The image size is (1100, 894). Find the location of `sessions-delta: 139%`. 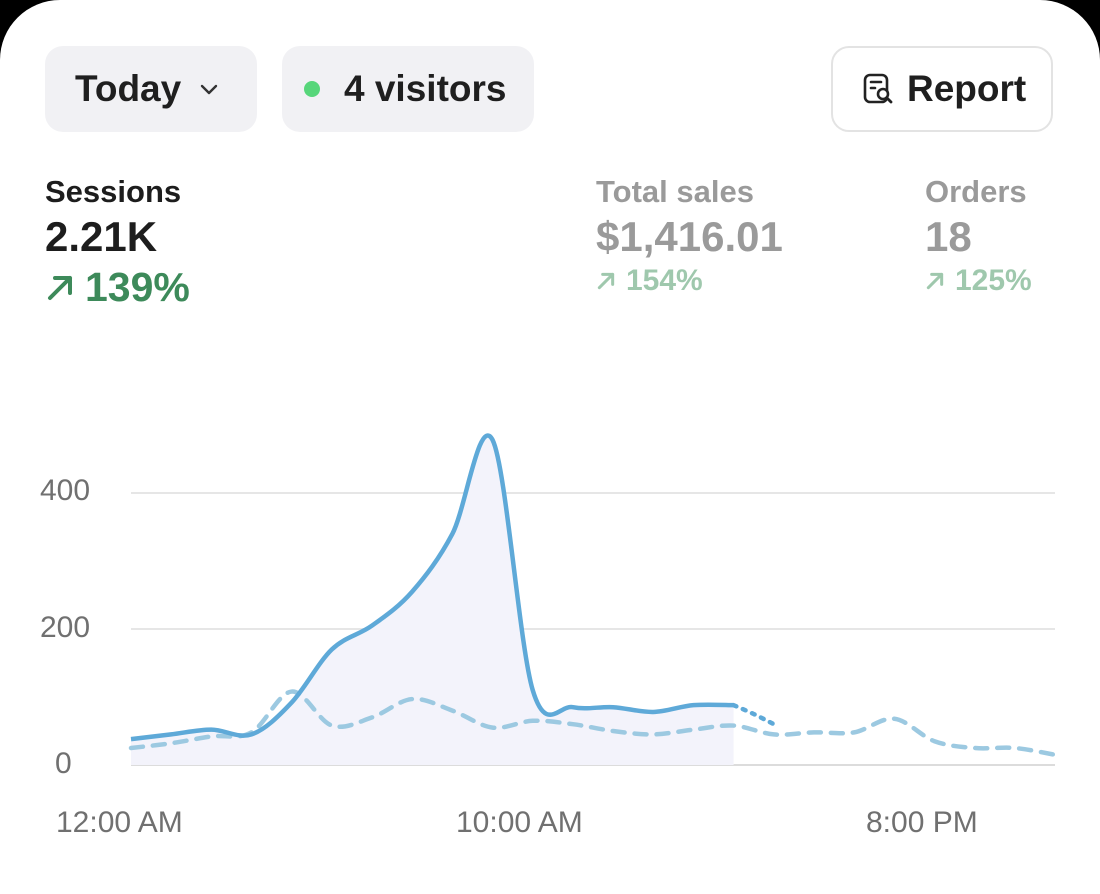

sessions-delta: 139% is located at coordinates (117, 287).